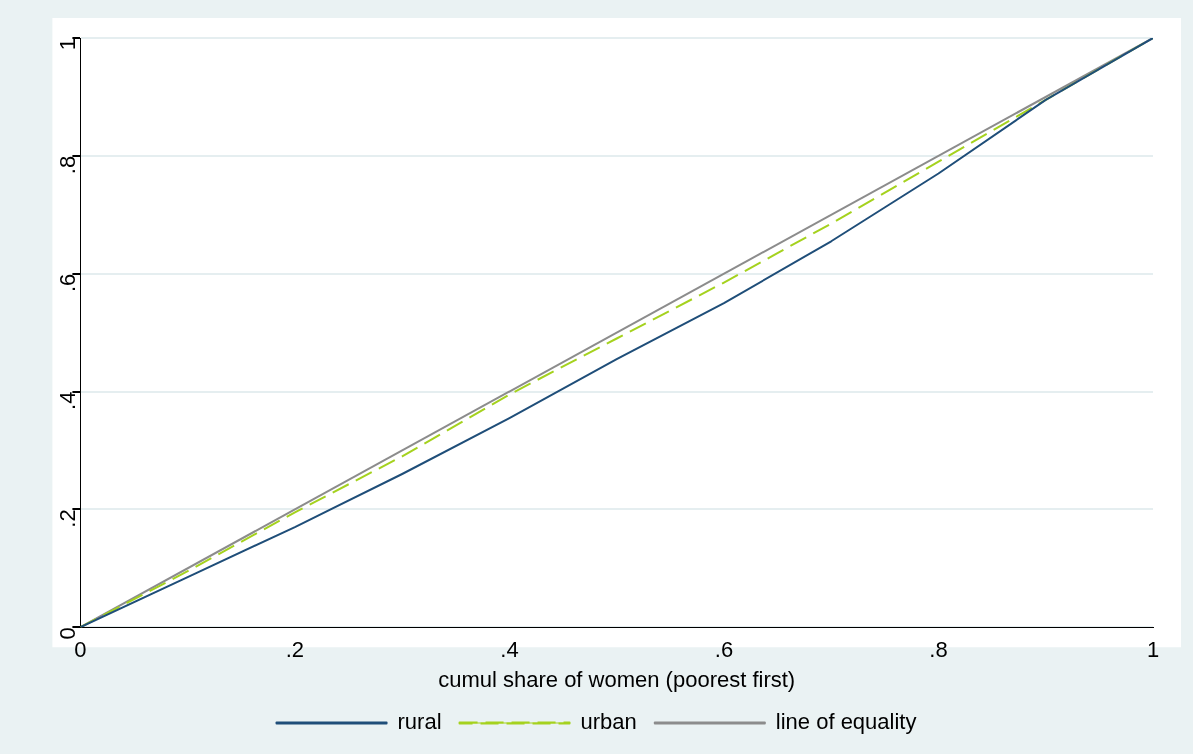 The height and width of the screenshot is (754, 1193). What do you see at coordinates (846, 722) in the screenshot?
I see `legend-label: line of equality` at bounding box center [846, 722].